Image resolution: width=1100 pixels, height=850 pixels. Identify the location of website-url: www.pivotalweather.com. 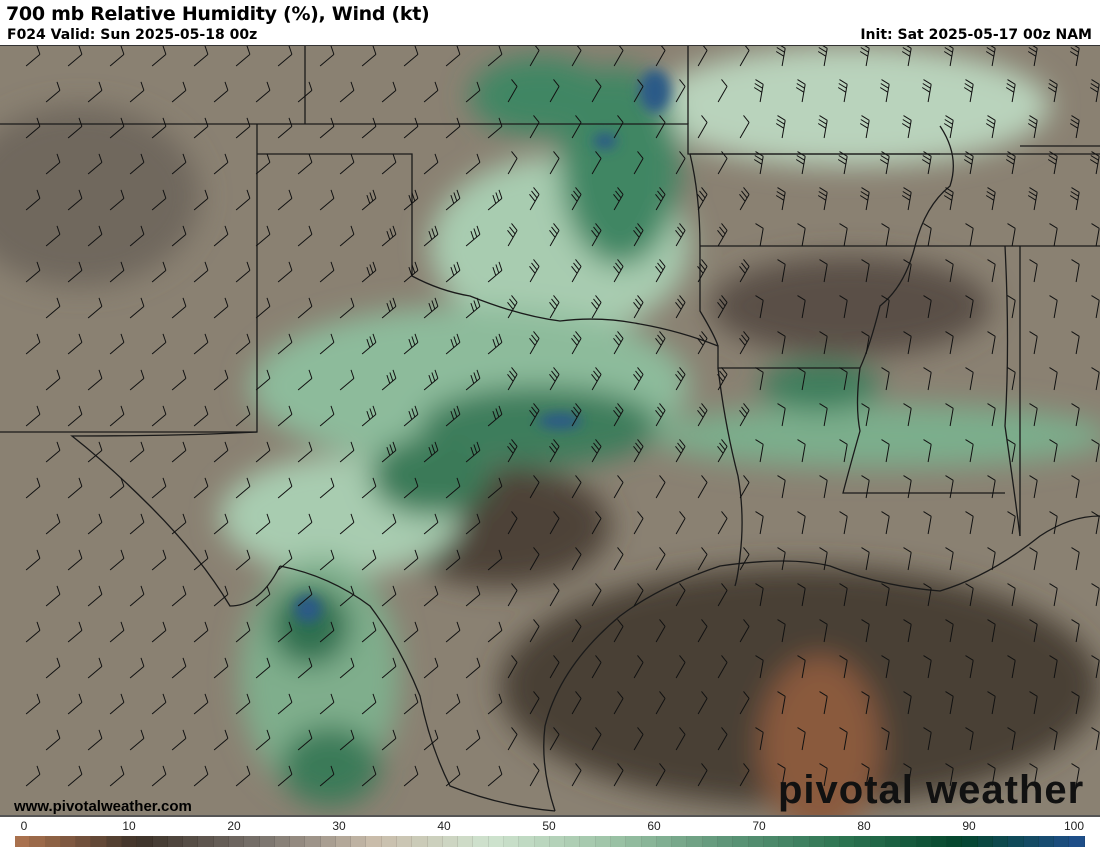
(103, 806).